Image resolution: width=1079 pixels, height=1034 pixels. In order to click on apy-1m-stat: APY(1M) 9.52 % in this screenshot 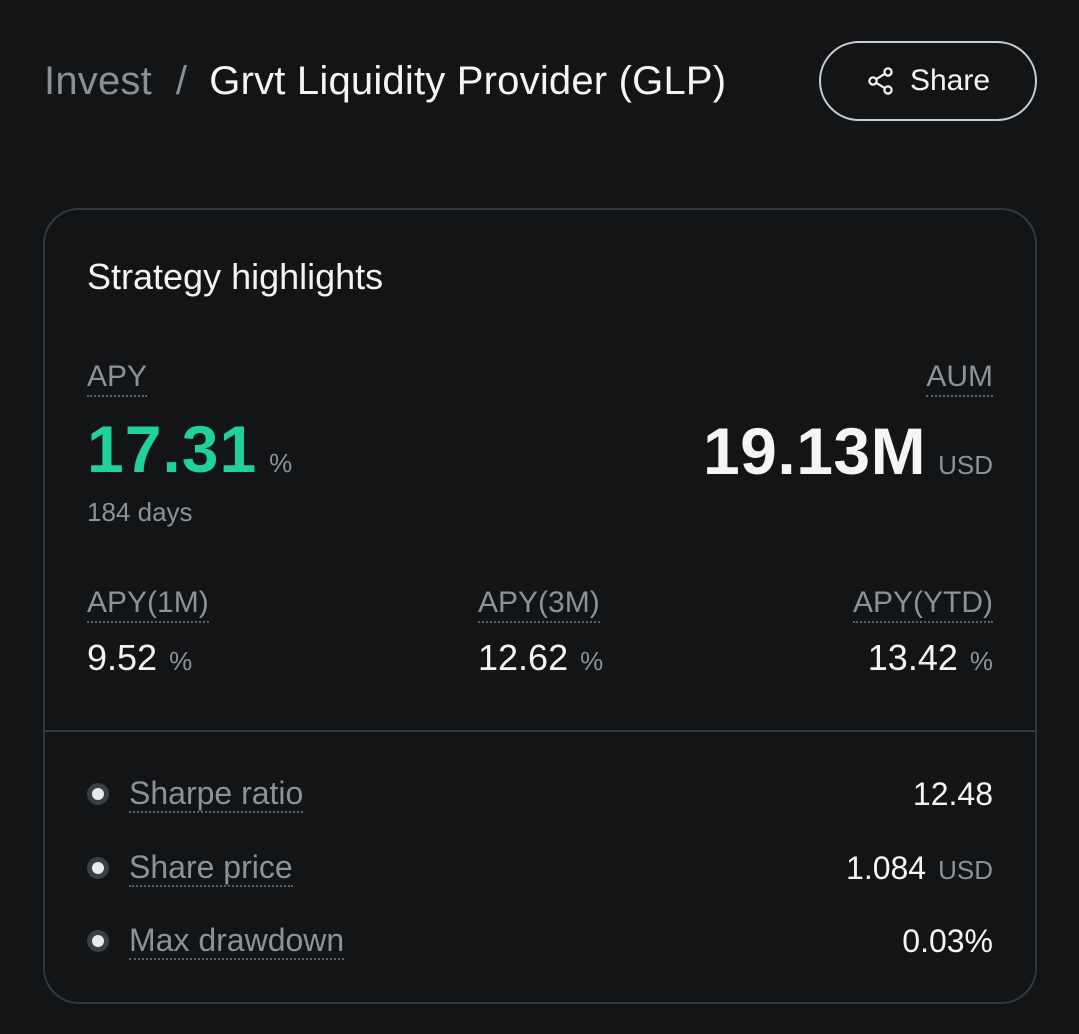, I will do `click(148, 632)`.